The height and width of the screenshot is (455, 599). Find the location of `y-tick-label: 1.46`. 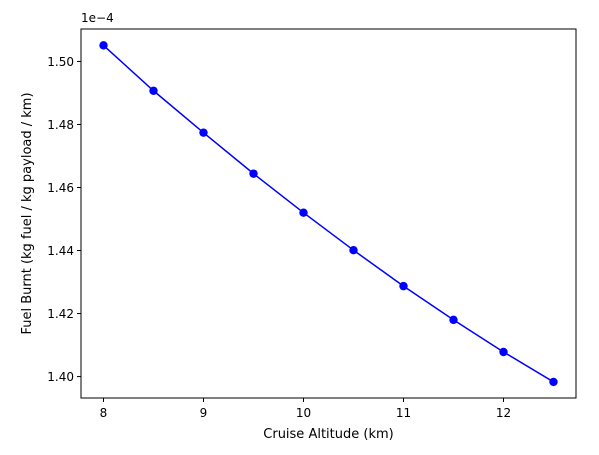

y-tick-label: 1.46 is located at coordinates (60, 188).